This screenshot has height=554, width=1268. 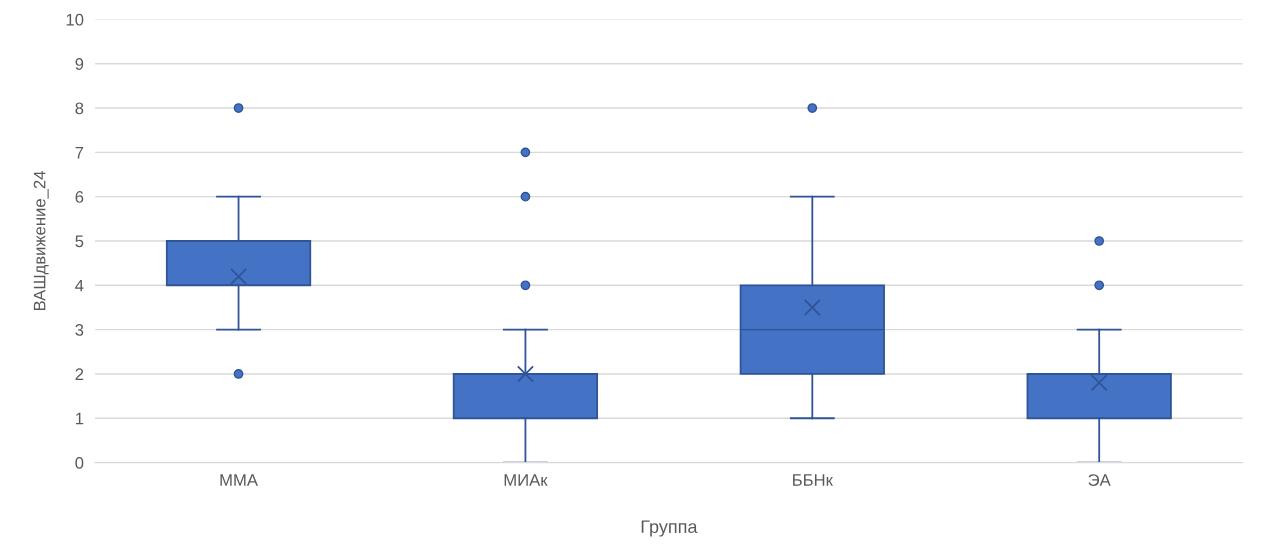 What do you see at coordinates (75, 19) in the screenshot?
I see `y-tick-label: 10` at bounding box center [75, 19].